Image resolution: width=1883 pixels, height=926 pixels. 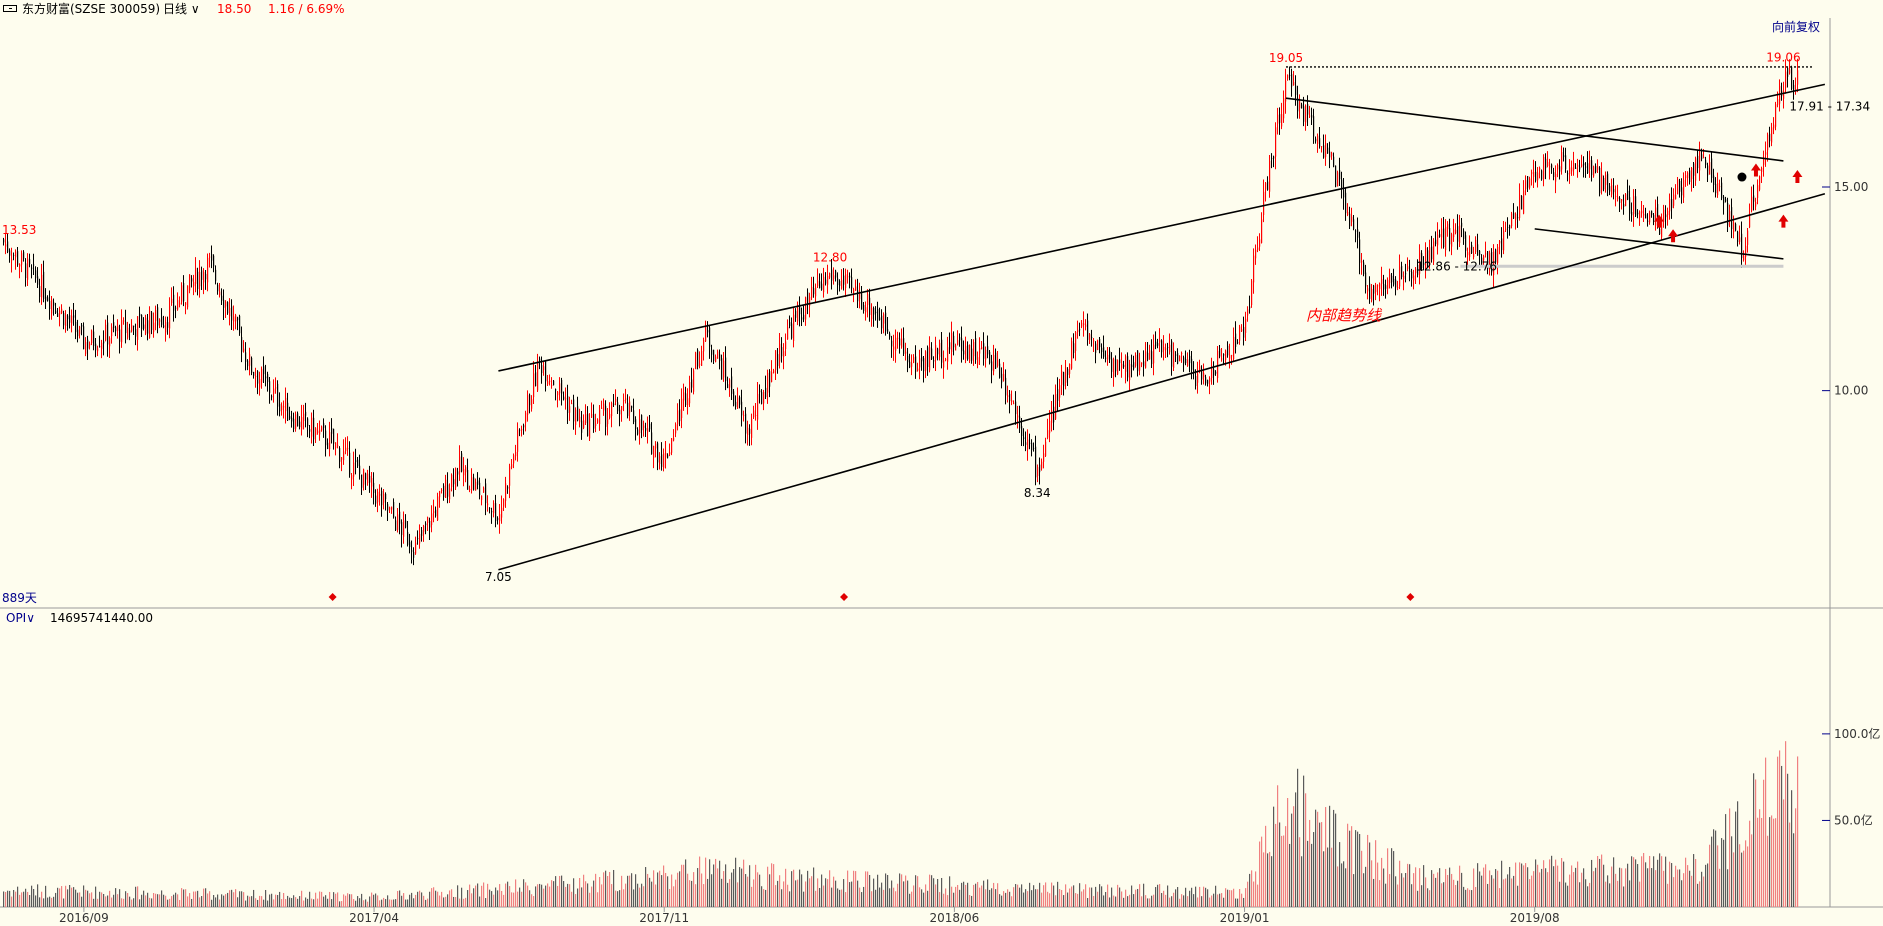 What do you see at coordinates (1829, 107) in the screenshot?
I see `price-label: 17.91 - 17.34` at bounding box center [1829, 107].